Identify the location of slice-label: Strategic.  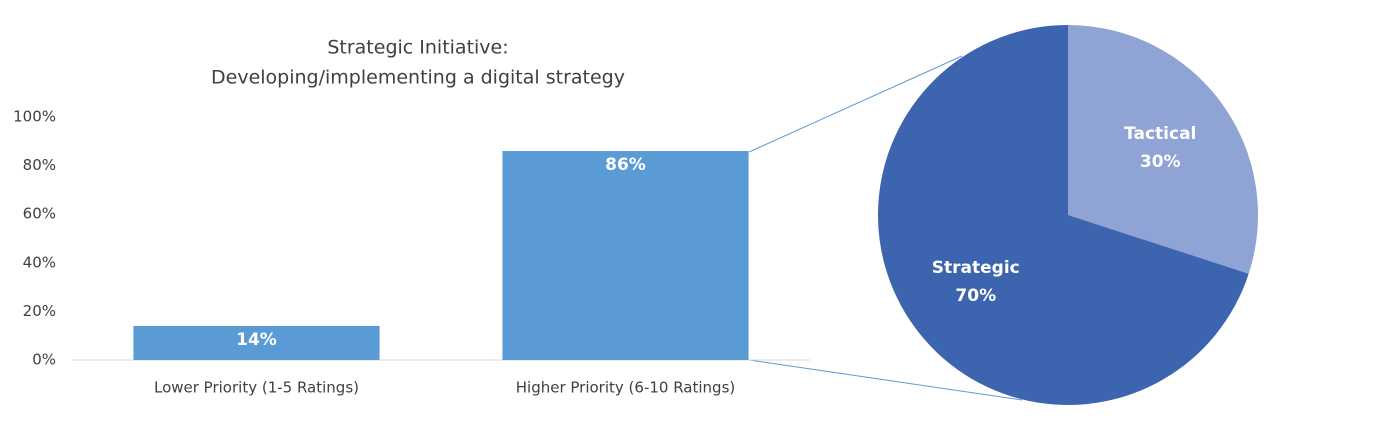
(976, 268).